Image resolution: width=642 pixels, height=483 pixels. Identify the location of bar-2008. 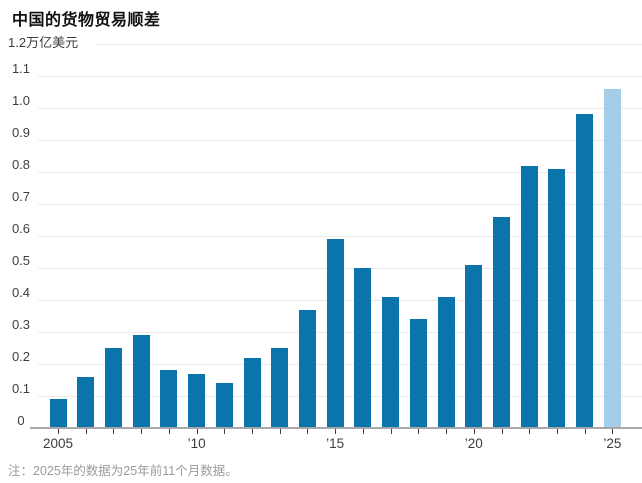
(141, 381).